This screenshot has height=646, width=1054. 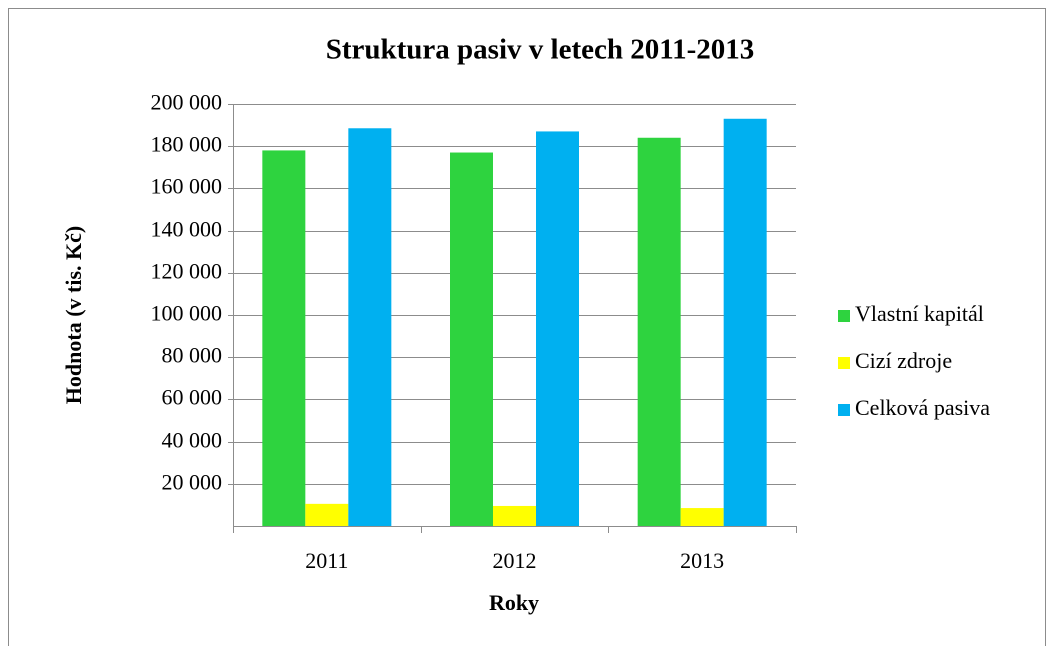 I want to click on y-tick-label: 20 000, so click(x=192, y=482).